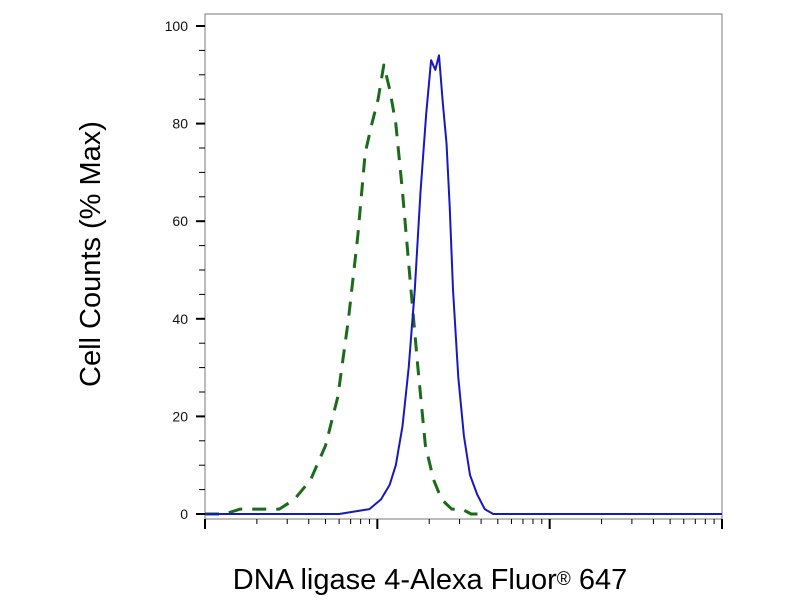 Image resolution: width=800 pixels, height=600 pixels. Describe the element at coordinates (180, 124) in the screenshot. I see `y-tick-label: 80` at that location.